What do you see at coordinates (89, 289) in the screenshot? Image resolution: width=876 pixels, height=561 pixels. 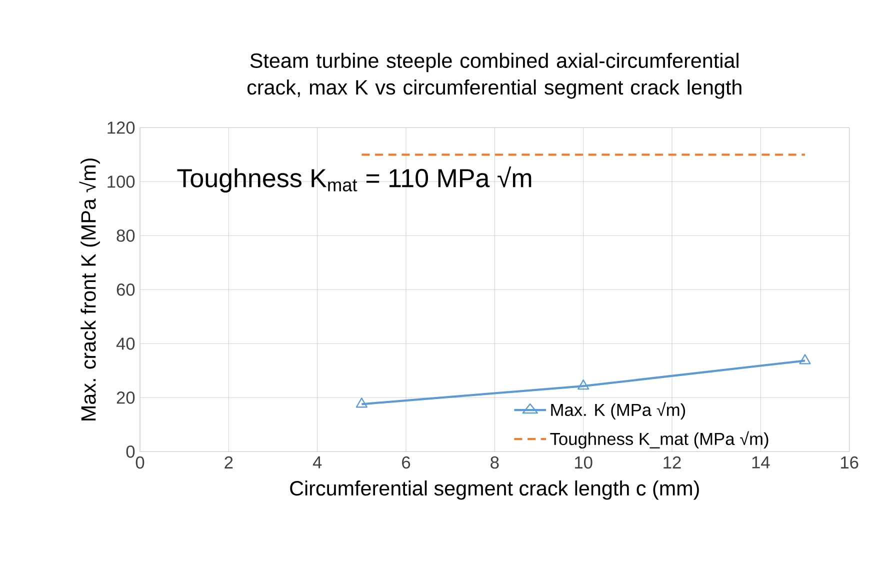 I see `y-axis-title: Max. crack front K (MPa √m)` at bounding box center [89, 289].